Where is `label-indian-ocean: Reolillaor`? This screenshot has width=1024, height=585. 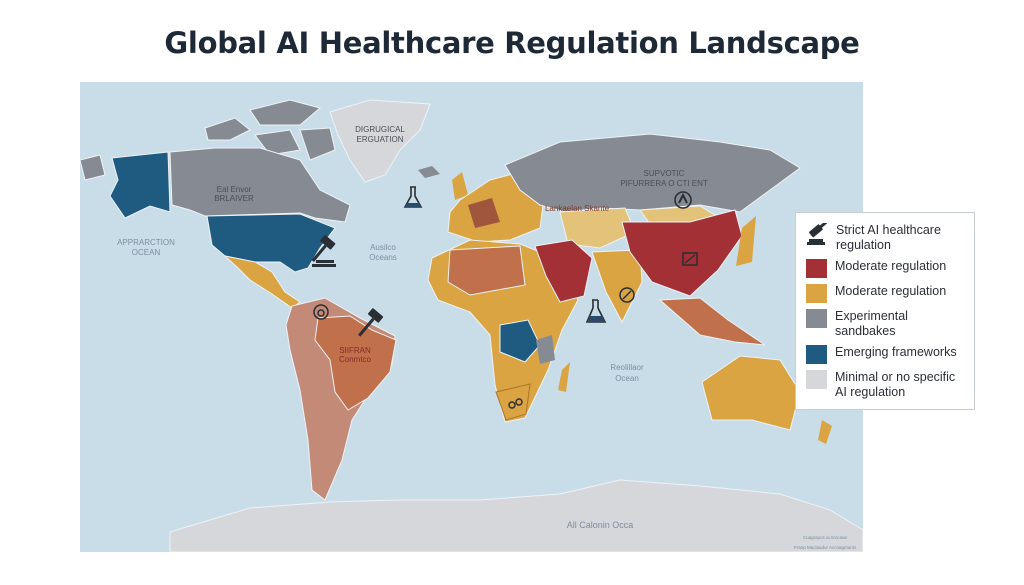 label-indian-ocean: Reolillaor is located at coordinates (627, 367).